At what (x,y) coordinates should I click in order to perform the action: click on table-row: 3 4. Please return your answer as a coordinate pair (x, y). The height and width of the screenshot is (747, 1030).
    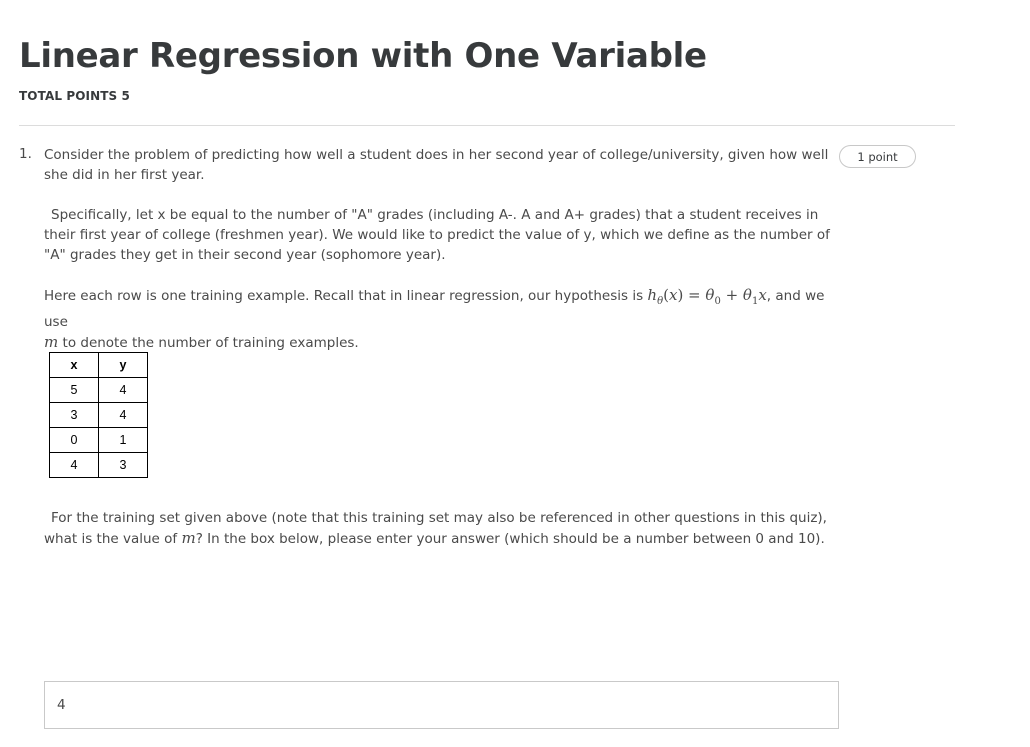
    Looking at the image, I should click on (98, 415).